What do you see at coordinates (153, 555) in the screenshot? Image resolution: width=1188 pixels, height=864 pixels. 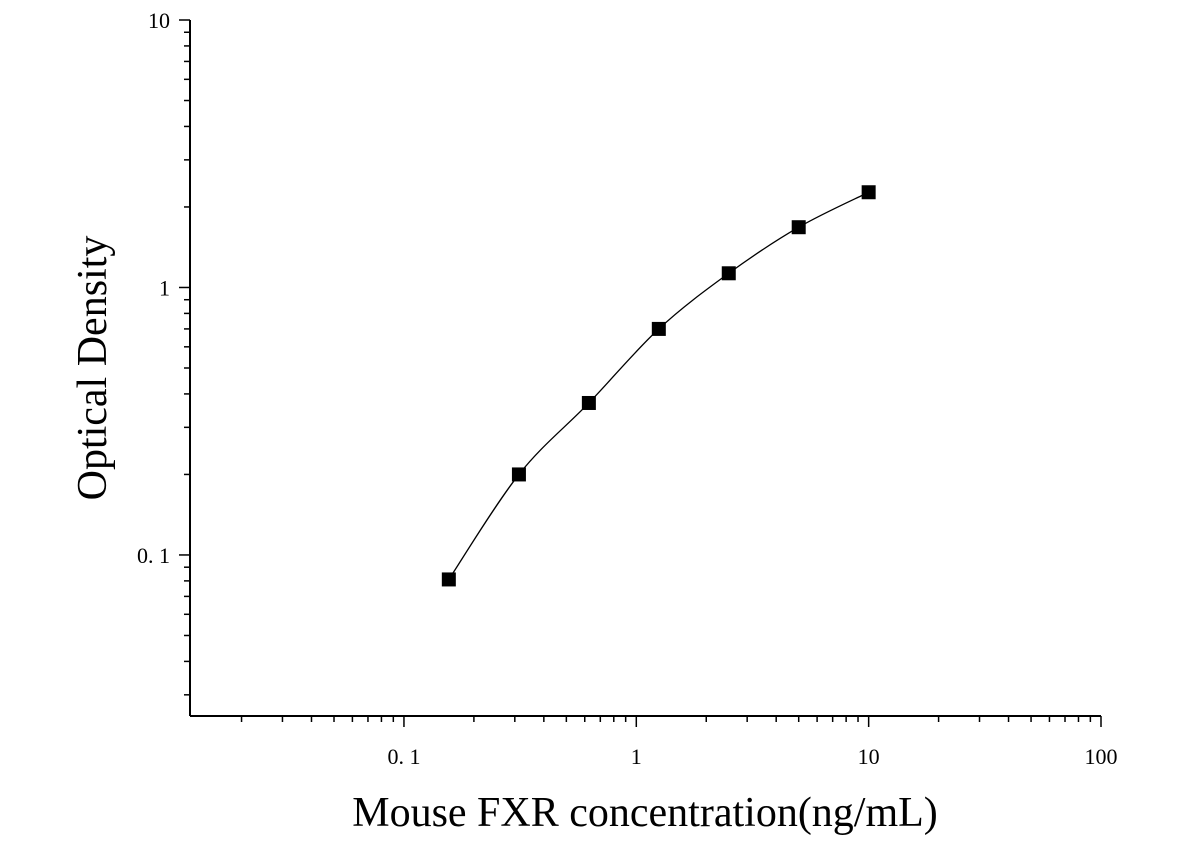 I see `y-tick-label: 0. 1` at bounding box center [153, 555].